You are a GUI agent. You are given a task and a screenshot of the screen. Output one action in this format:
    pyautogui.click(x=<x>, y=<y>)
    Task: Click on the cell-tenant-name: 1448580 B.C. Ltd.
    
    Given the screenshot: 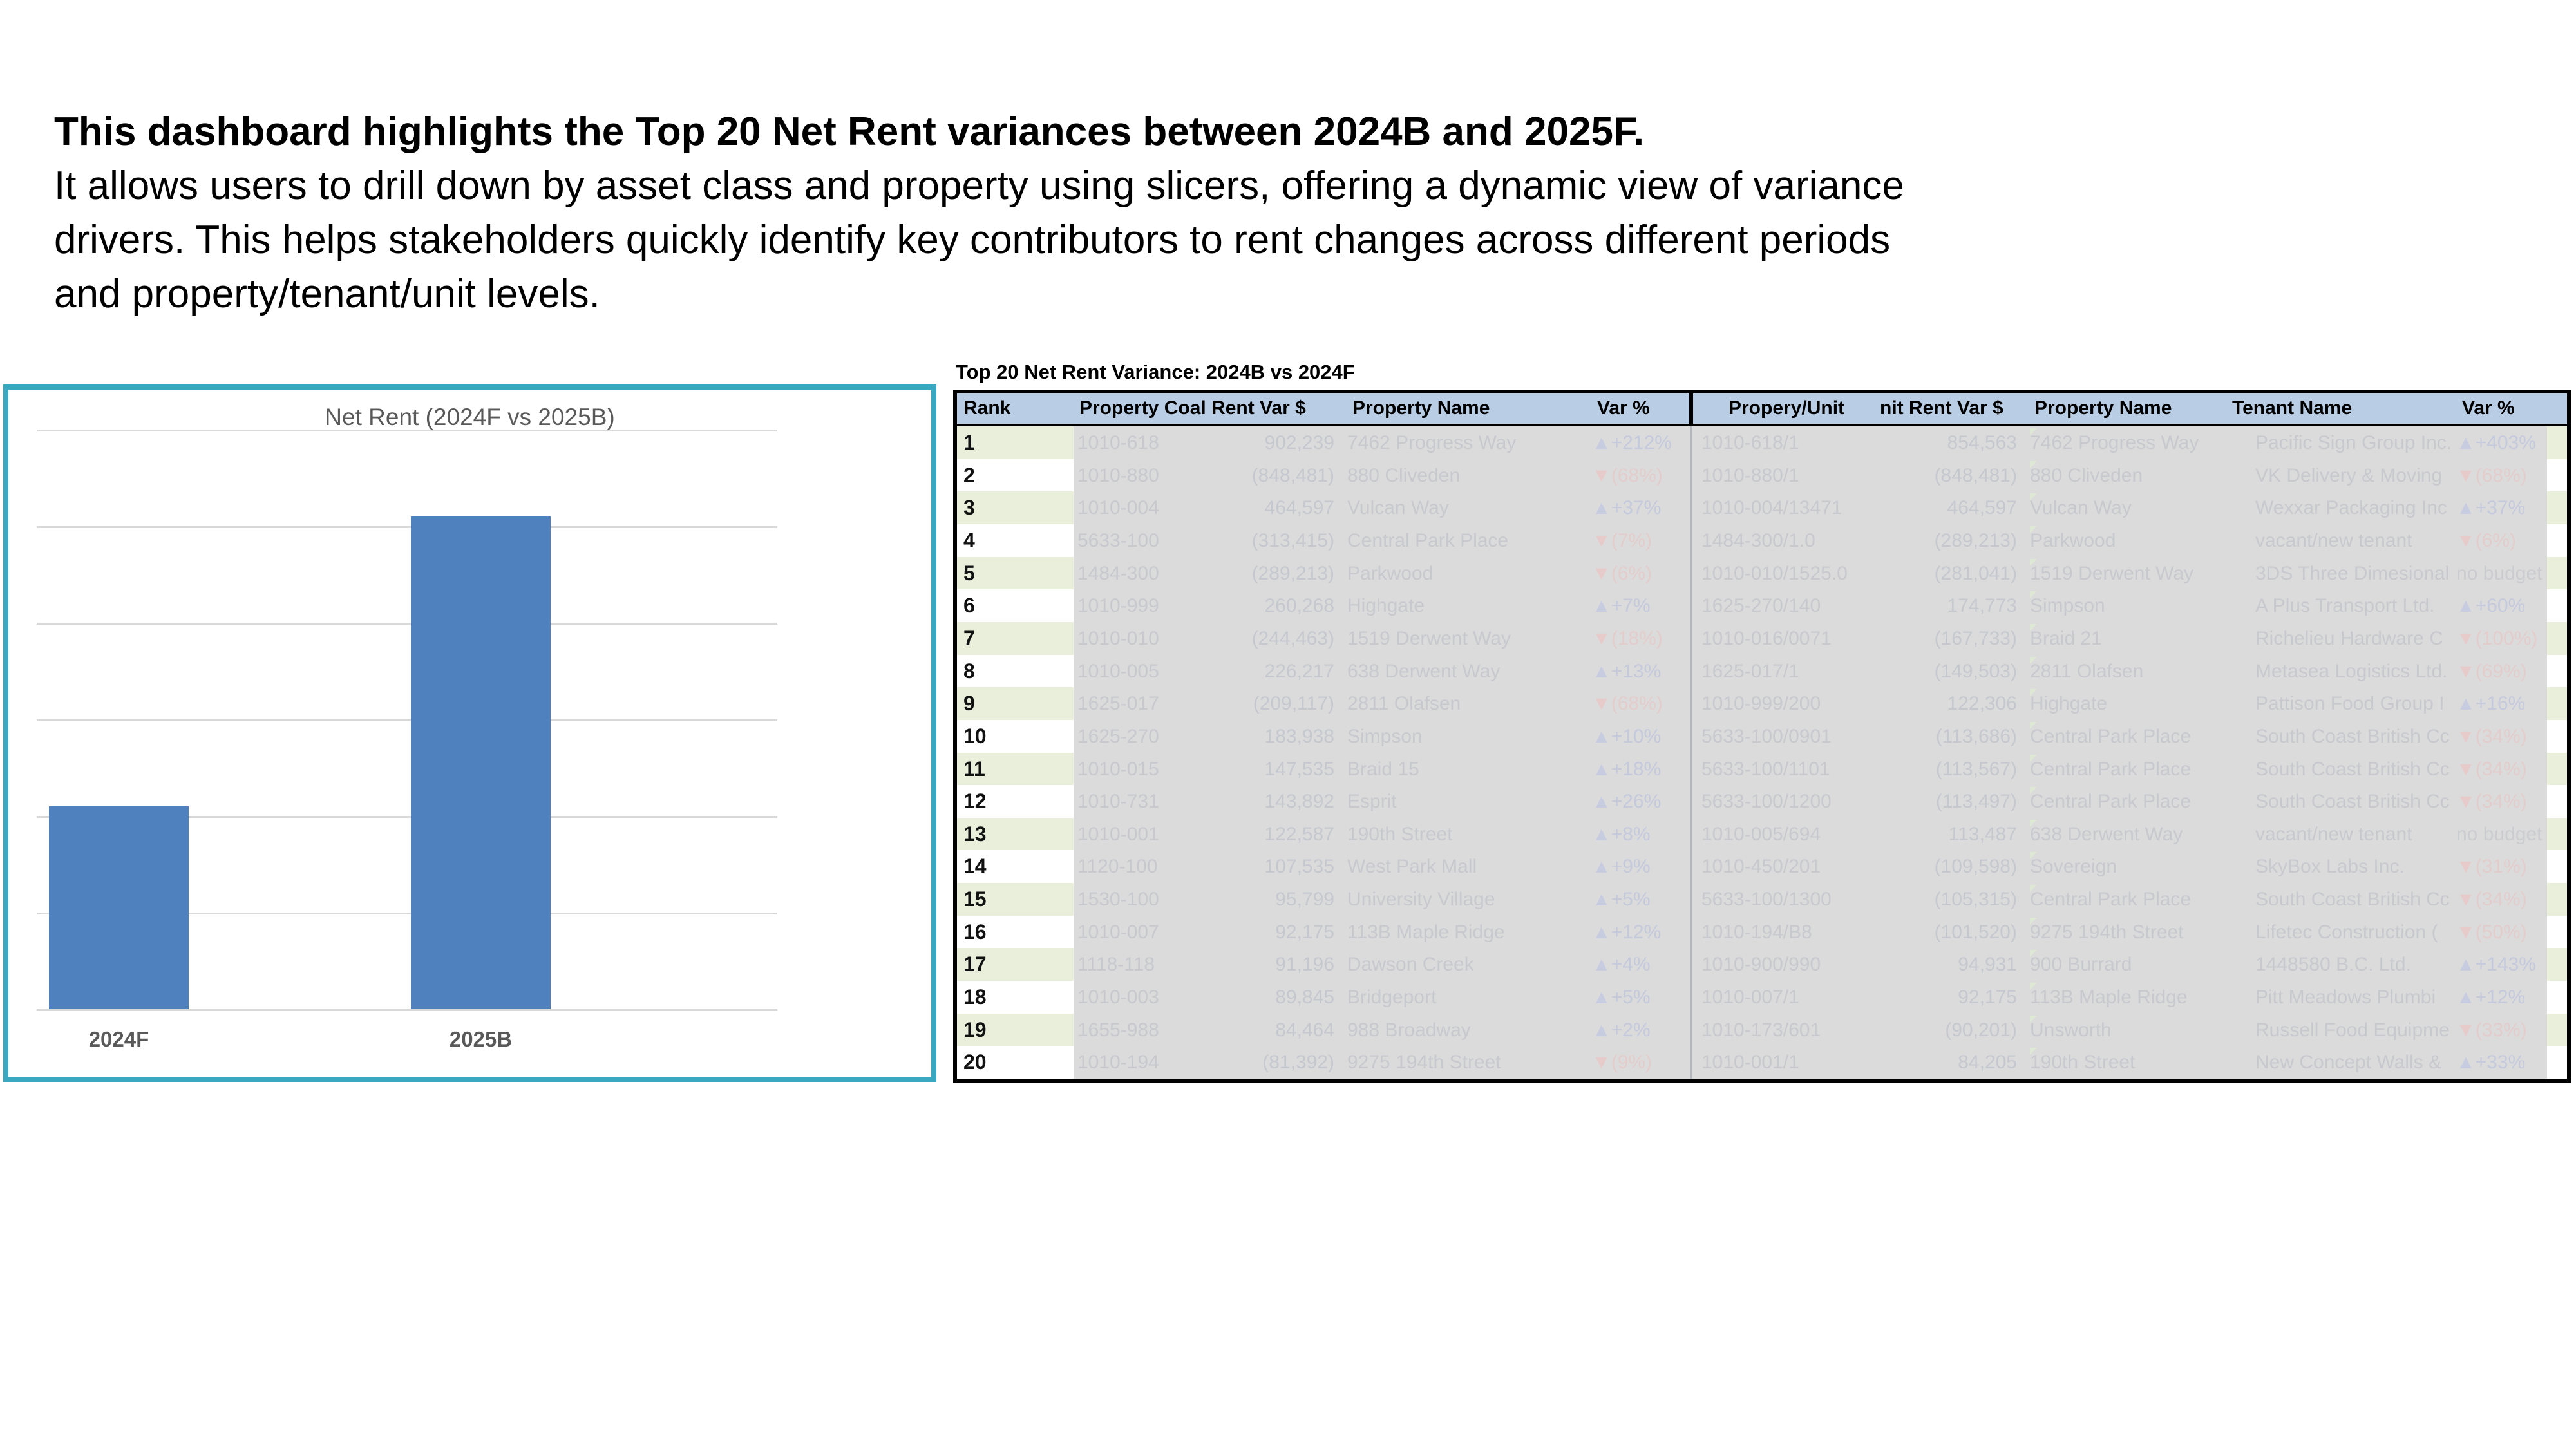 What is the action you would take?
    pyautogui.click(x=2333, y=965)
    